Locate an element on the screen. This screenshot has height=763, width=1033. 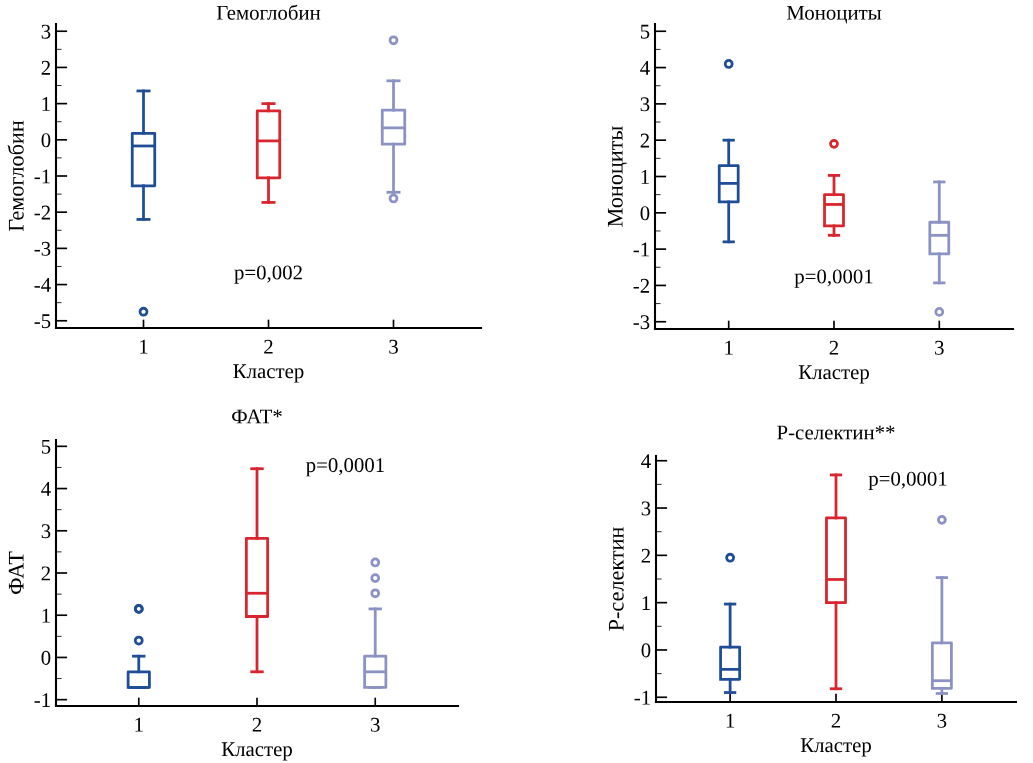
chart-title: Гемоглобин is located at coordinates (268, 12).